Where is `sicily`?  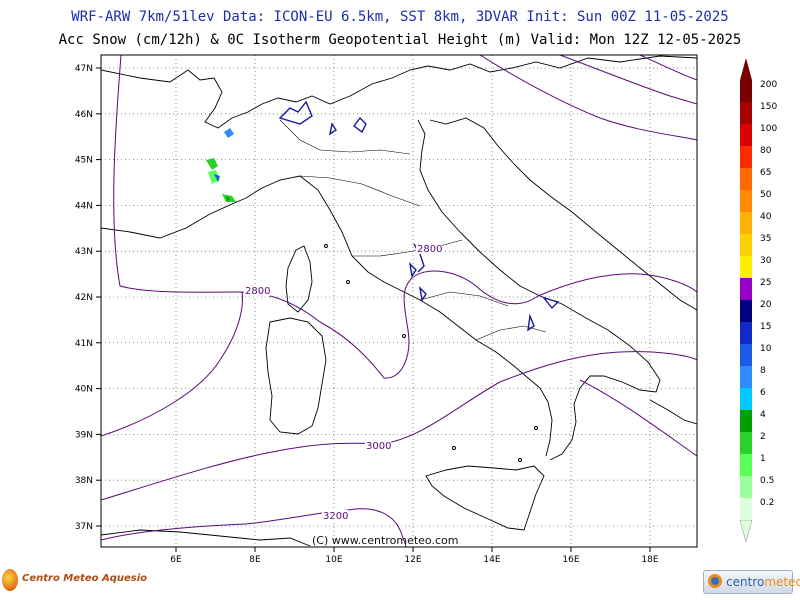 sicily is located at coordinates (485, 498).